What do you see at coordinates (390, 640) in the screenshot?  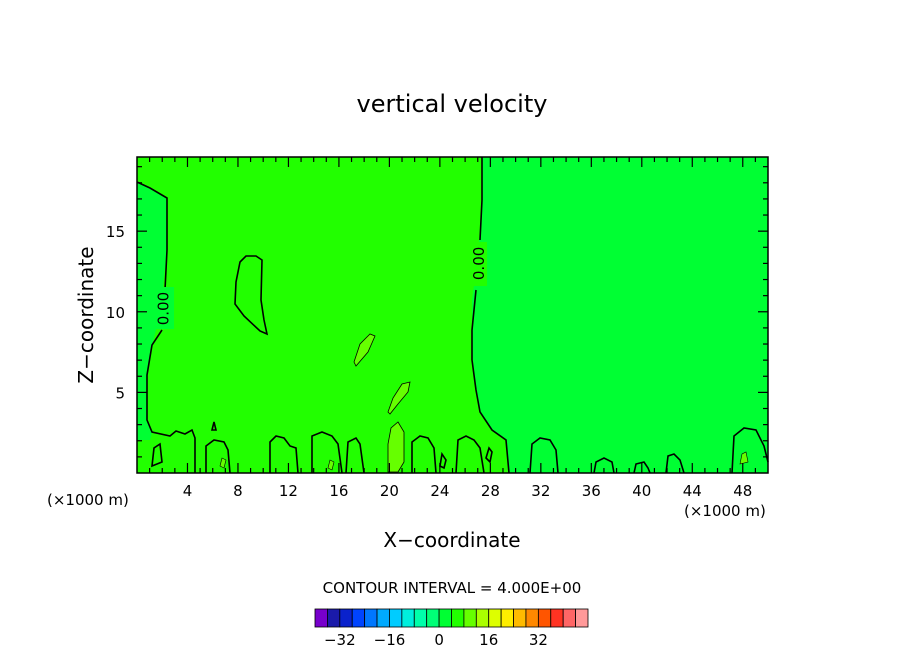 I see `colorbar-tick-label: −16` at bounding box center [390, 640].